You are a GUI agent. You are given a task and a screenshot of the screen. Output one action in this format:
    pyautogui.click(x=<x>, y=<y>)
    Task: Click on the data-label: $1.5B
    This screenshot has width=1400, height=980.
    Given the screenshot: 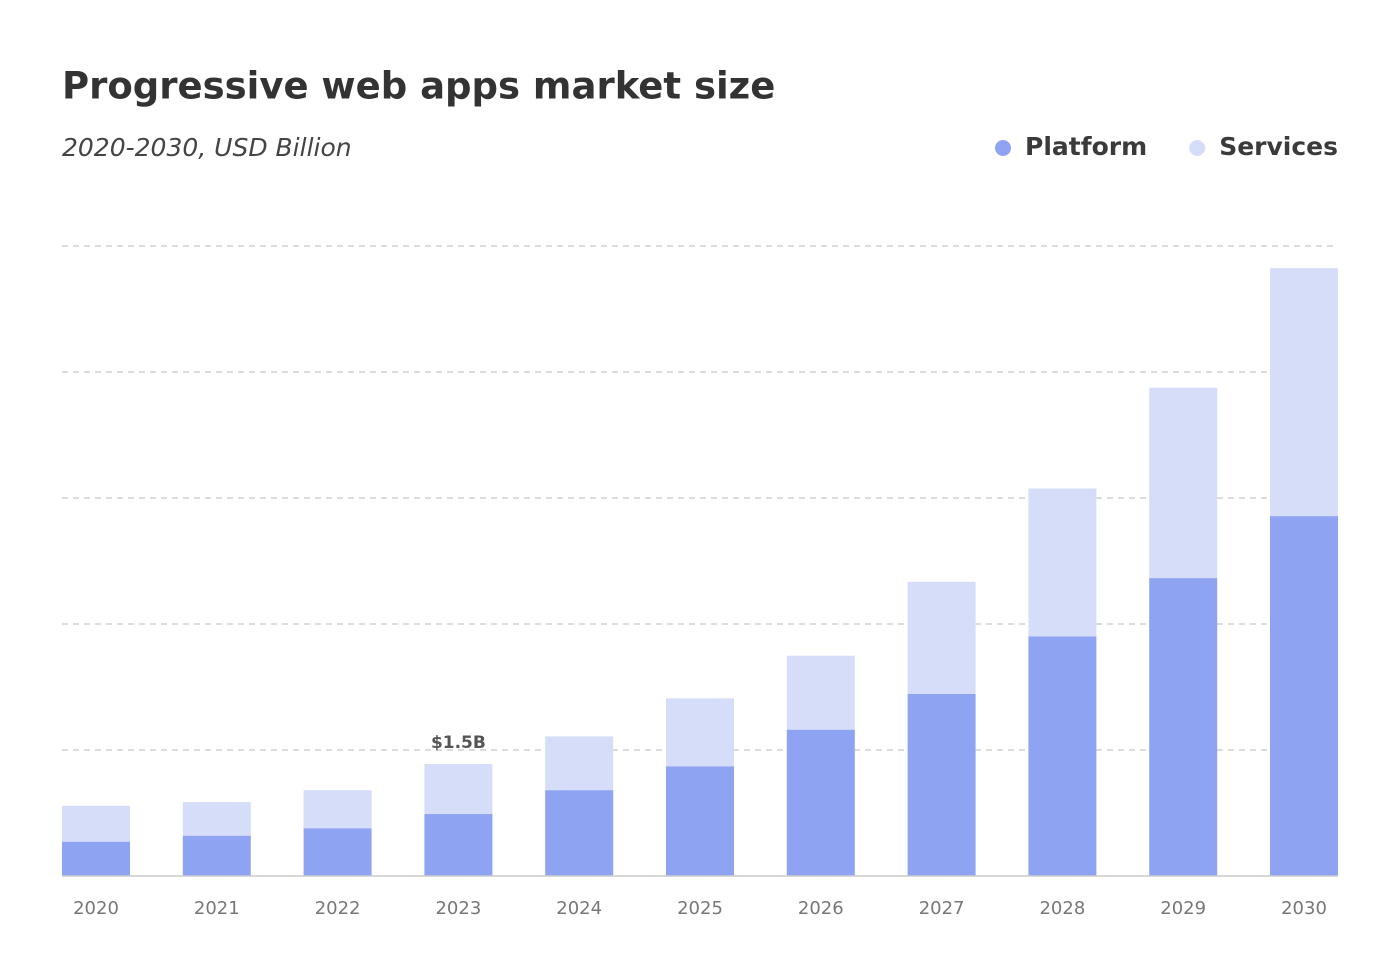 What is the action you would take?
    pyautogui.click(x=458, y=743)
    